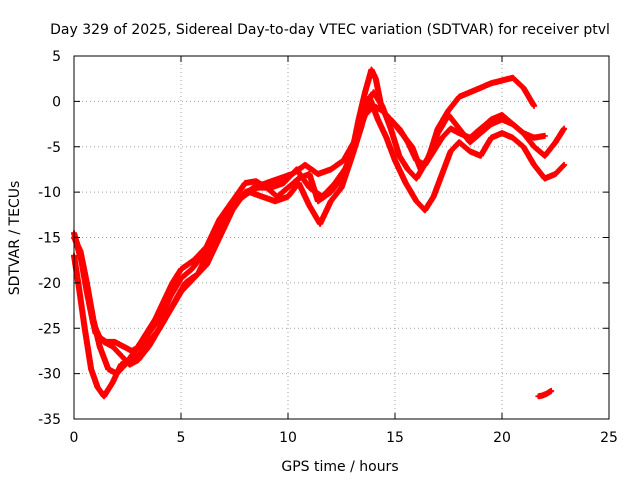  I want to click on series-outlier, so click(545, 393).